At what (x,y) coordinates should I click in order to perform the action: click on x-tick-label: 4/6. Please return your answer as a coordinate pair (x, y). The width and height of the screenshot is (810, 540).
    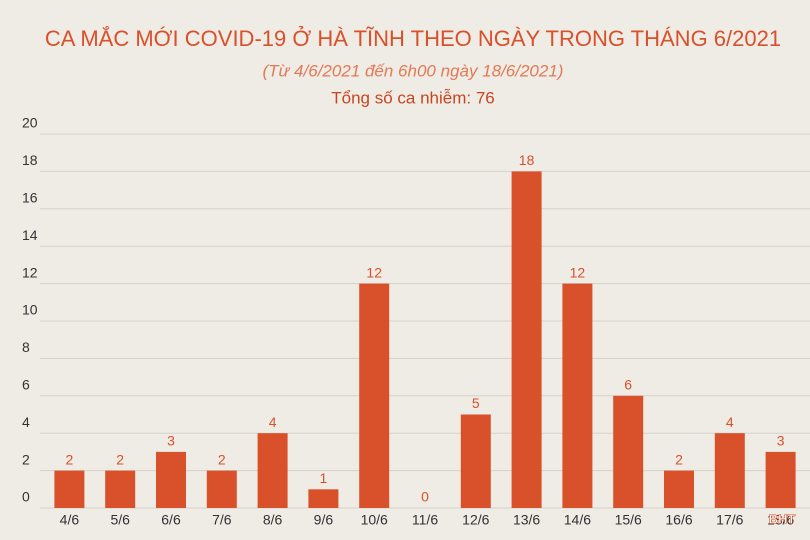
    Looking at the image, I should click on (70, 520).